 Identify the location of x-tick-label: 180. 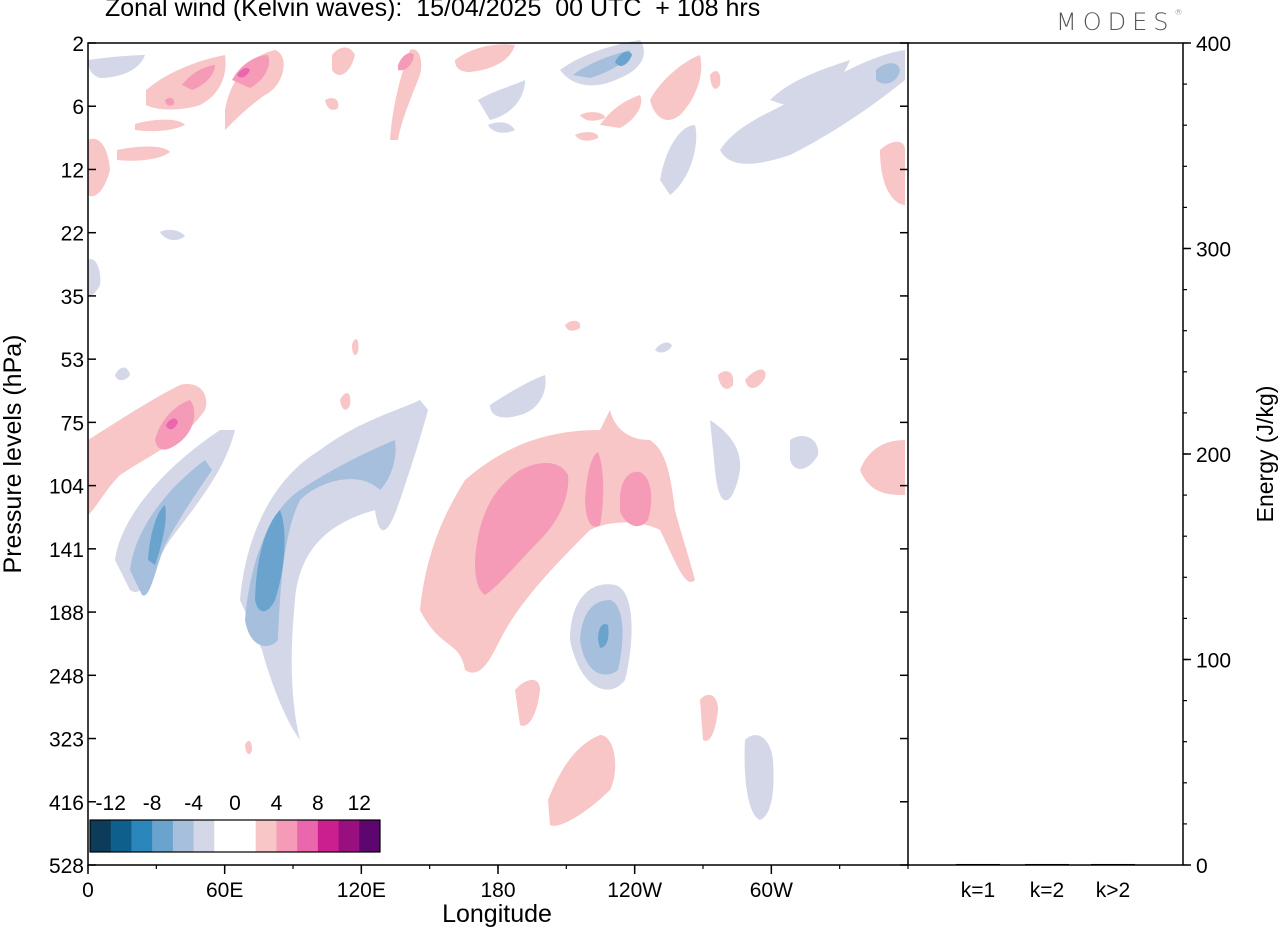
(497, 890).